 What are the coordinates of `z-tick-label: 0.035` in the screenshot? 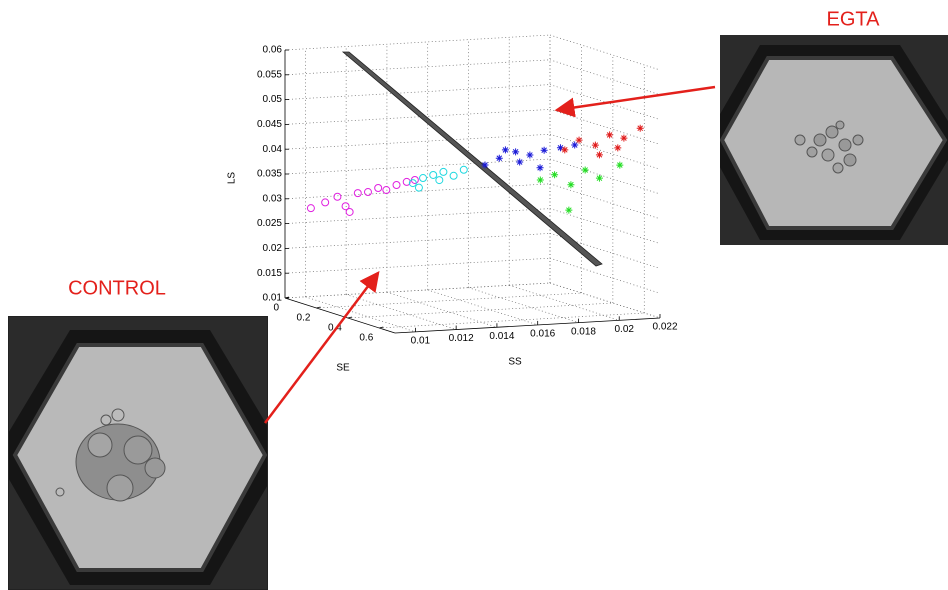 It's located at (269, 174).